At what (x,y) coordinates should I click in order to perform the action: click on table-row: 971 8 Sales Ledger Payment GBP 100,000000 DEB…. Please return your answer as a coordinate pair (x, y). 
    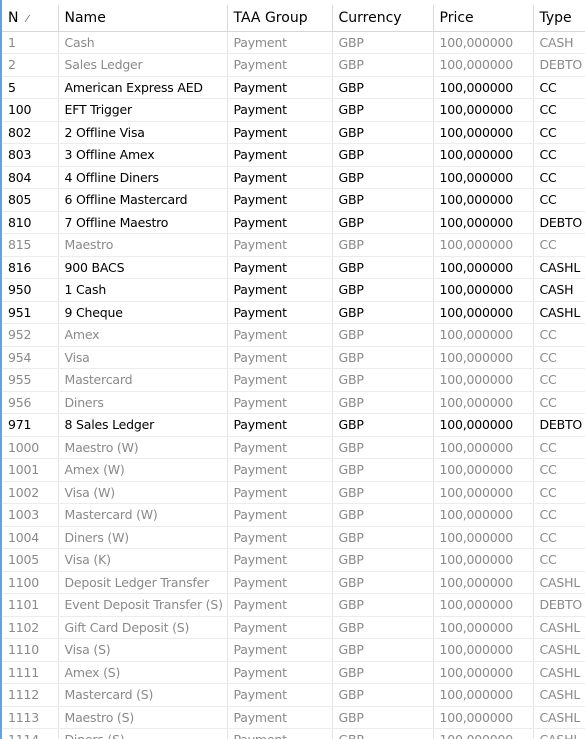
    Looking at the image, I should click on (293, 425).